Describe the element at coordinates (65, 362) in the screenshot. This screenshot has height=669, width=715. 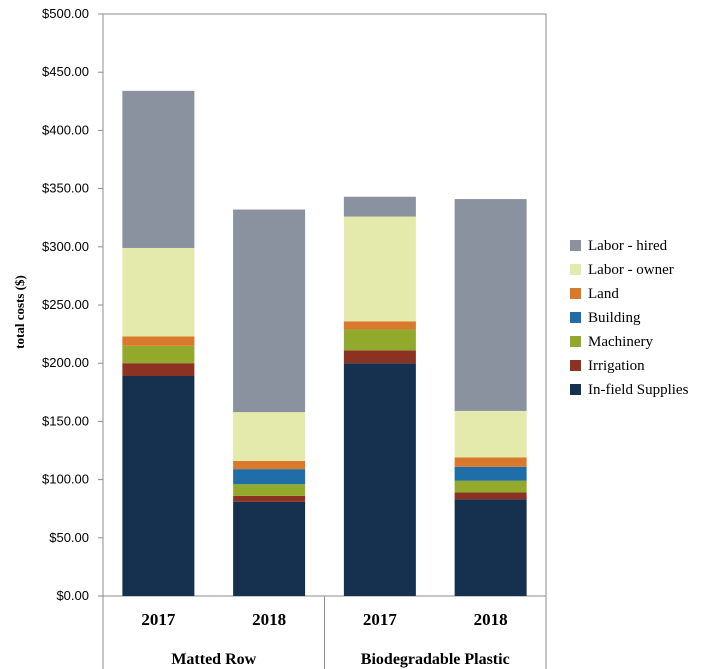
I see `y-tick-label: $200.00` at that location.